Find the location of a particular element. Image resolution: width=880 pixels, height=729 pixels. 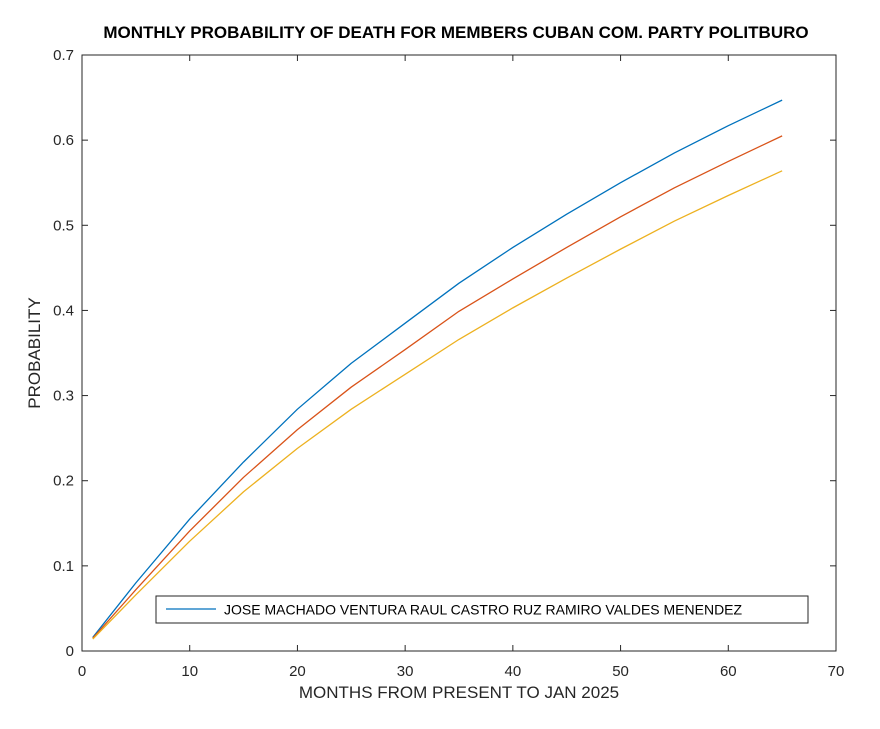

y-axis-label: PROBABILITY is located at coordinates (34, 352).